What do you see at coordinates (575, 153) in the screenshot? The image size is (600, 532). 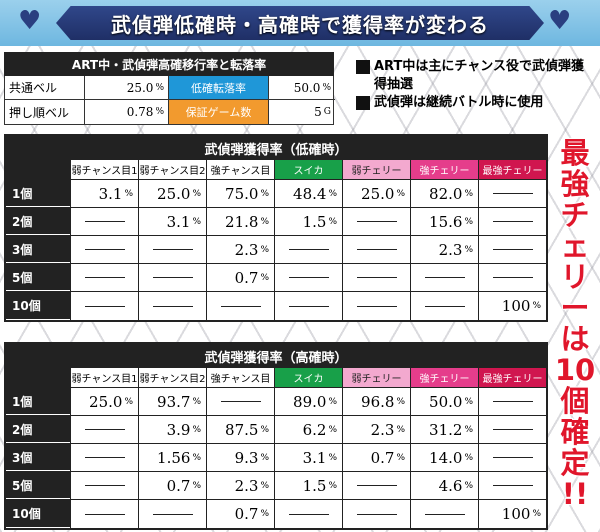 I see `side-char: 最` at bounding box center [575, 153].